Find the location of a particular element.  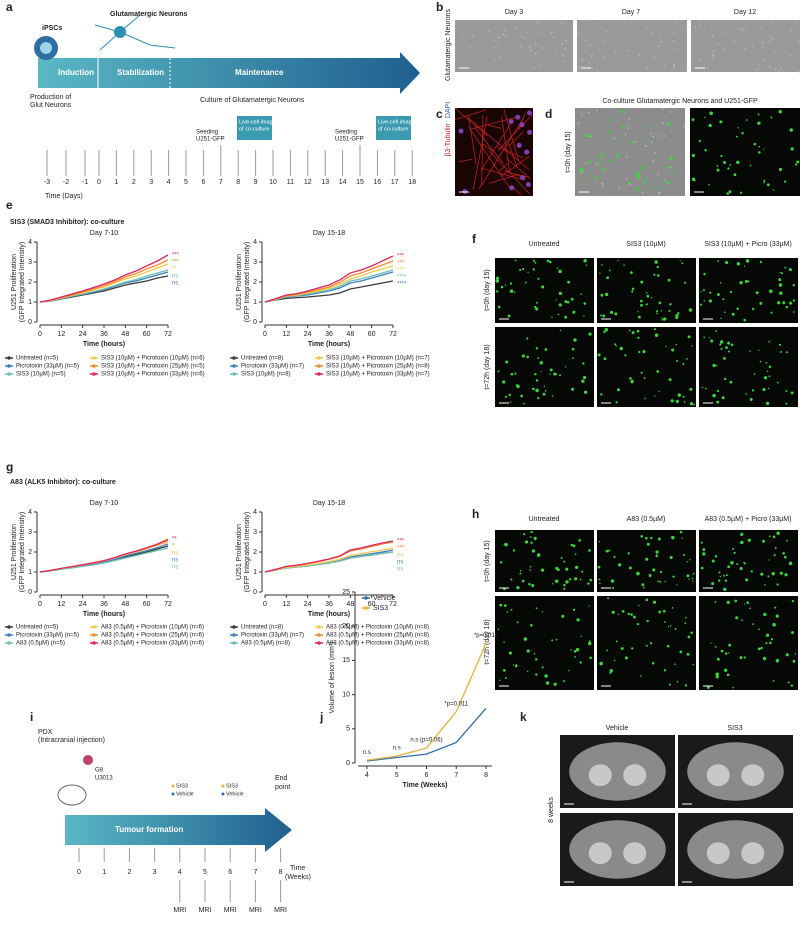

label: Glutamatergic Neurons is located at coordinates (149, 14).